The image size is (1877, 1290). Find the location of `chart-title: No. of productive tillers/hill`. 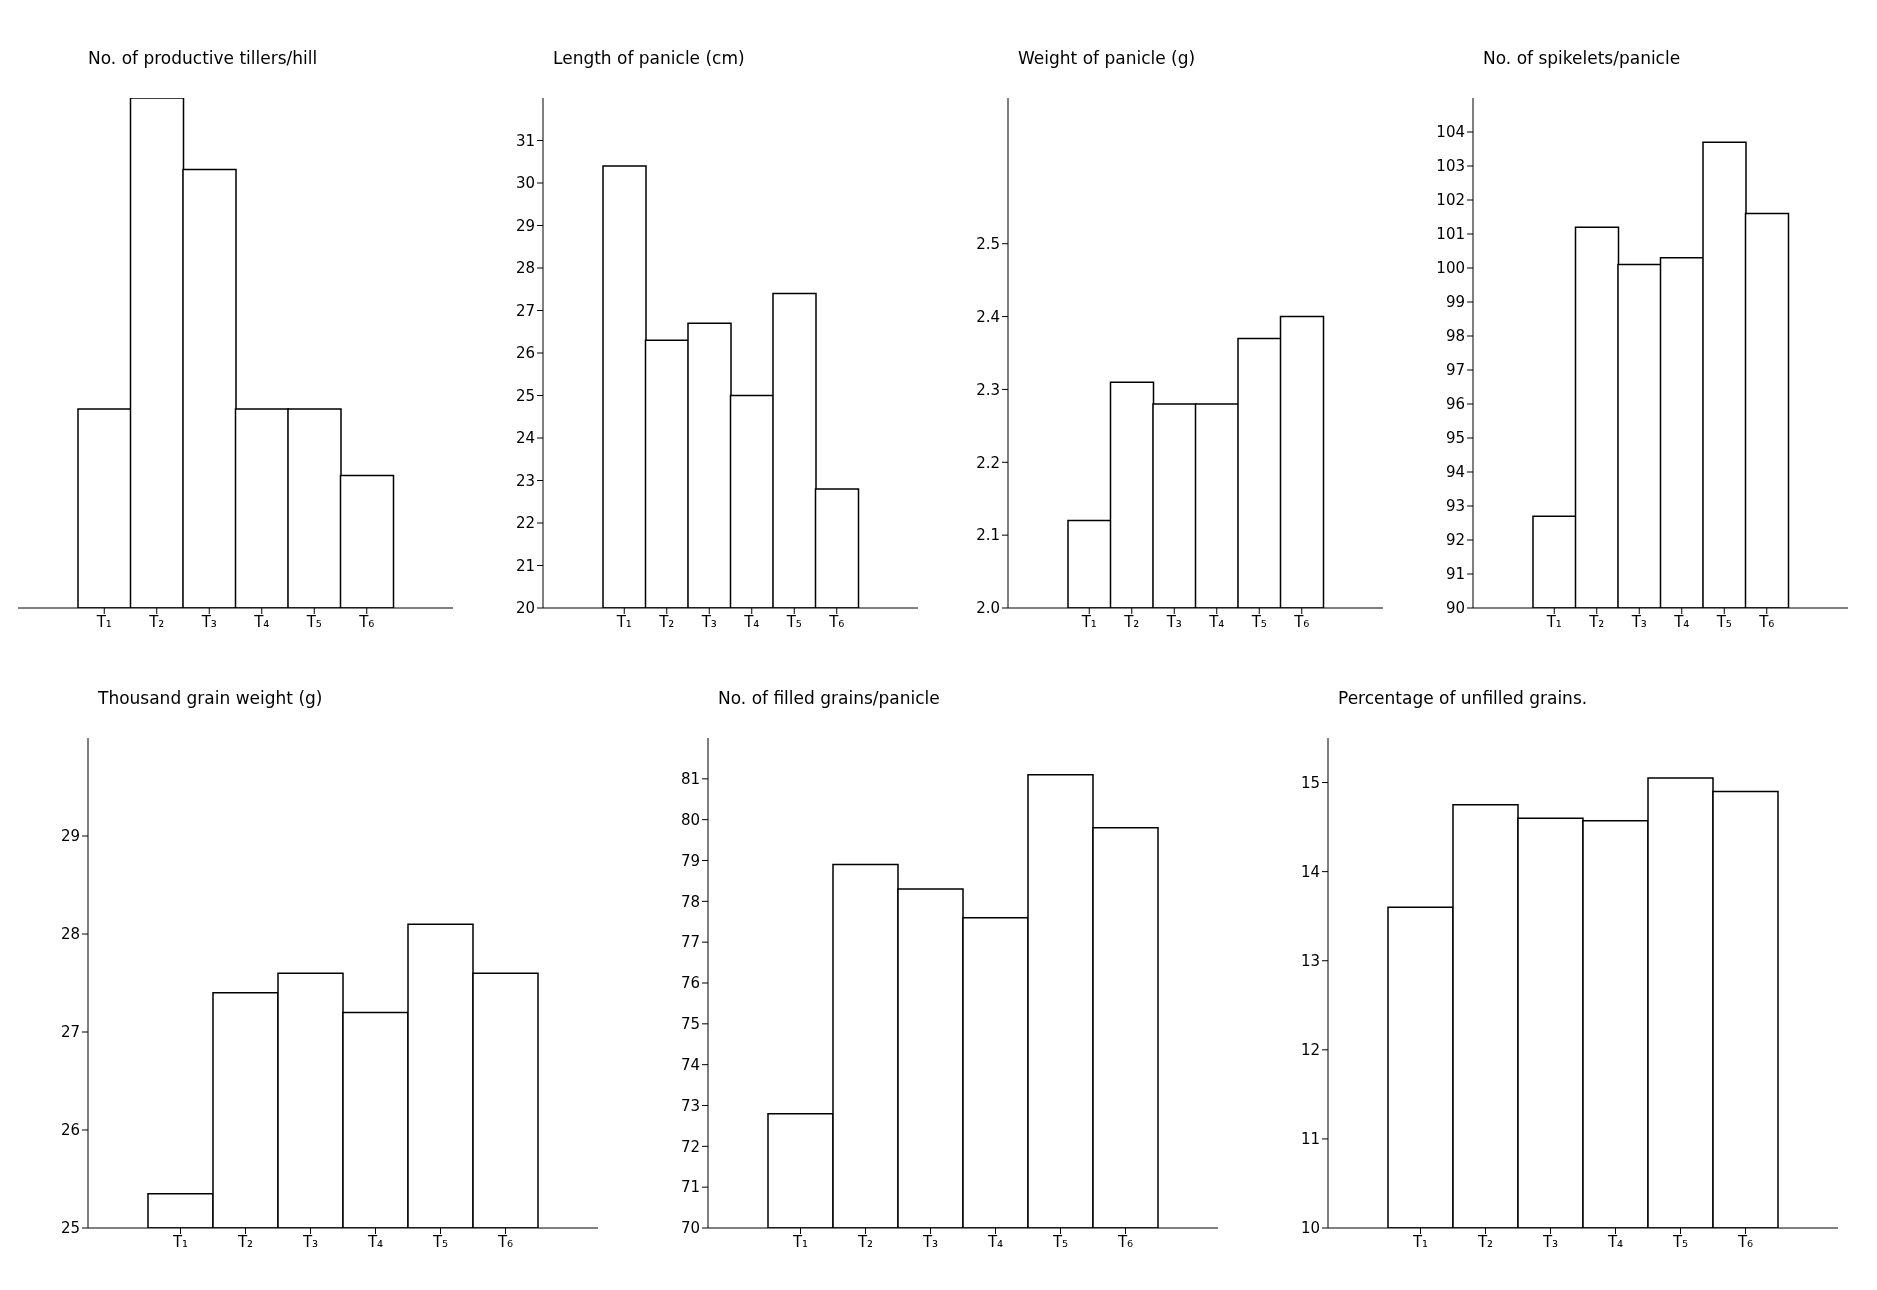

chart-title: No. of productive tillers/hill is located at coordinates (203, 58).